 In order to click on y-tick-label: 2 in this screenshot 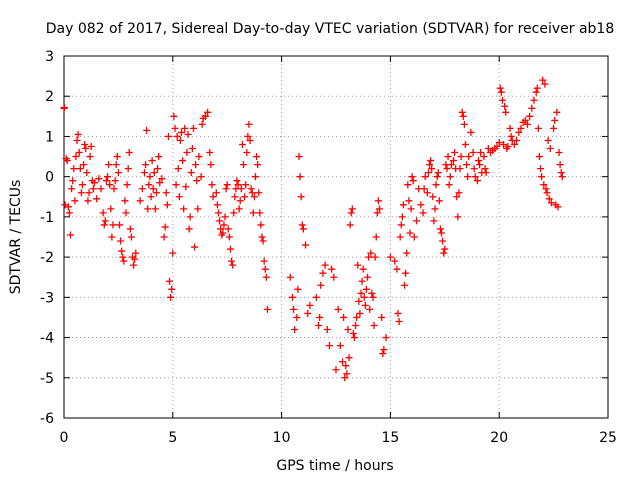, I will do `click(49, 97)`.